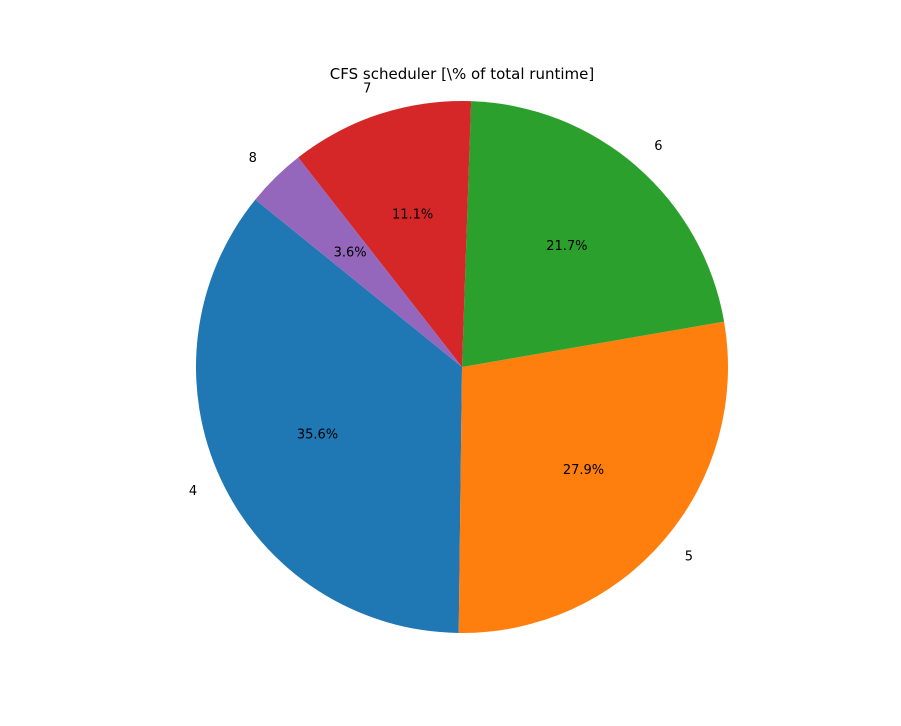 This screenshot has width=901, height=726. I want to click on slice-percent-6: 21.7%, so click(566, 246).